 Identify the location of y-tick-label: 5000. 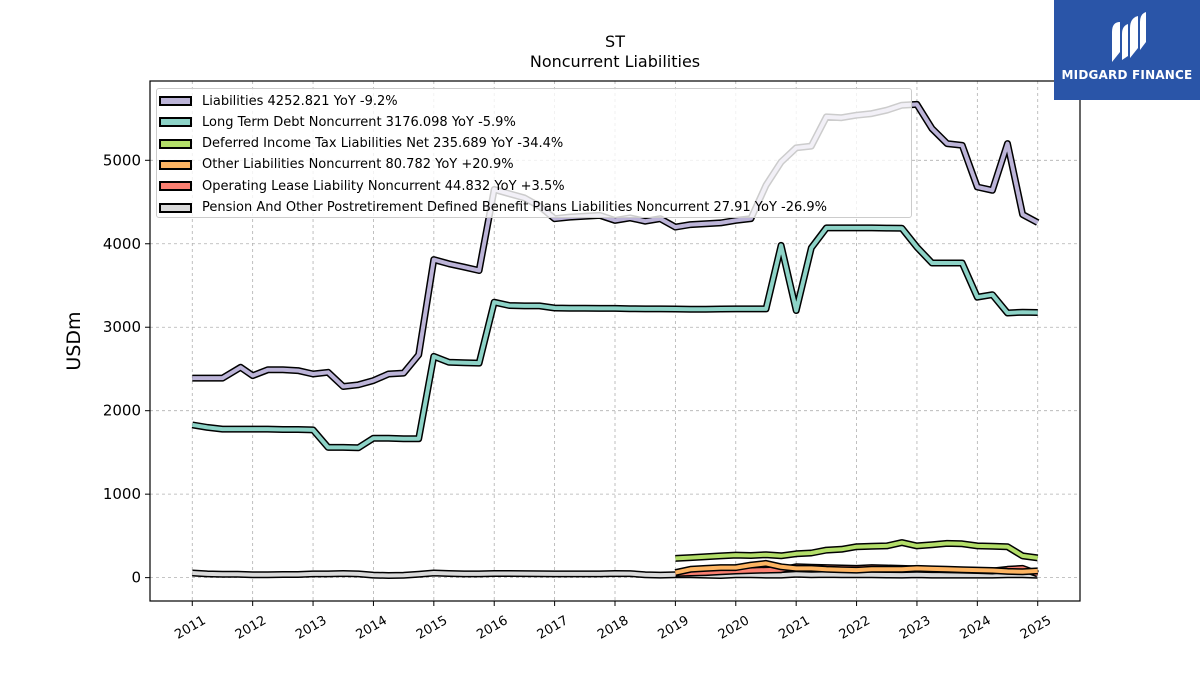
(122, 160).